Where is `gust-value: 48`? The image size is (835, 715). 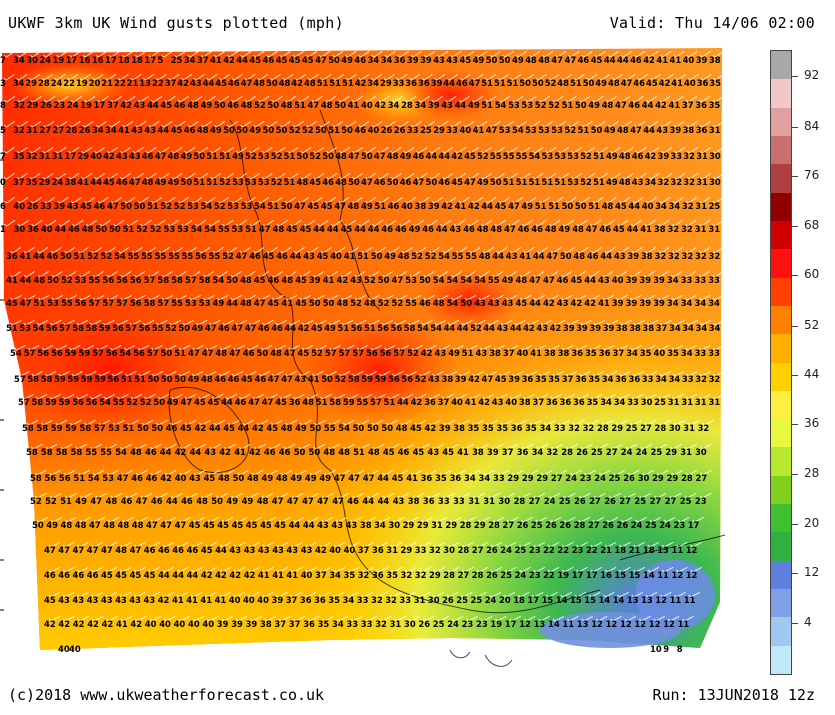 gust-value: 48 is located at coordinates (112, 501).